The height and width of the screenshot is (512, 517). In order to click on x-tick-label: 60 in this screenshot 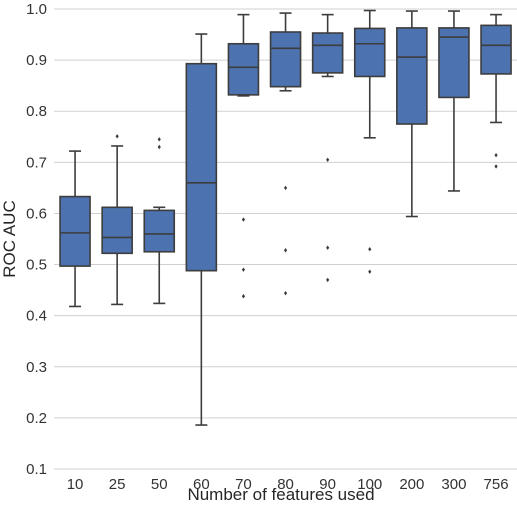, I will do `click(201, 484)`.